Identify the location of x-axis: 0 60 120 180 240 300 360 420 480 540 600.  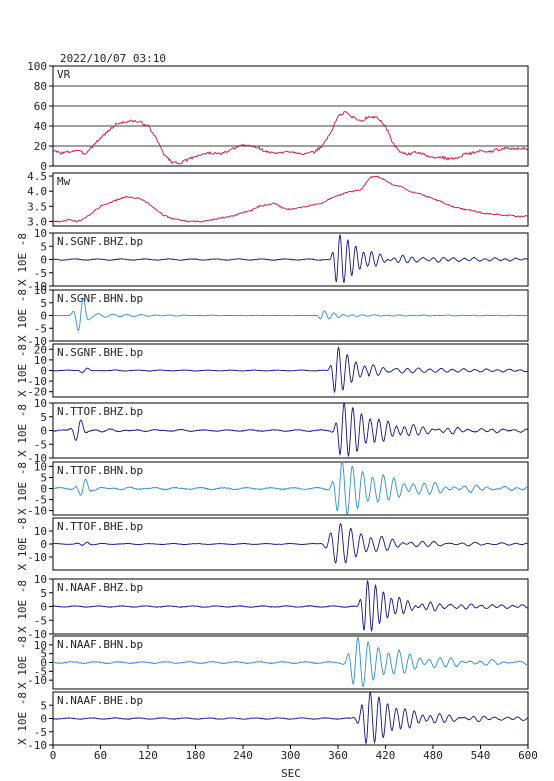
(294, 753).